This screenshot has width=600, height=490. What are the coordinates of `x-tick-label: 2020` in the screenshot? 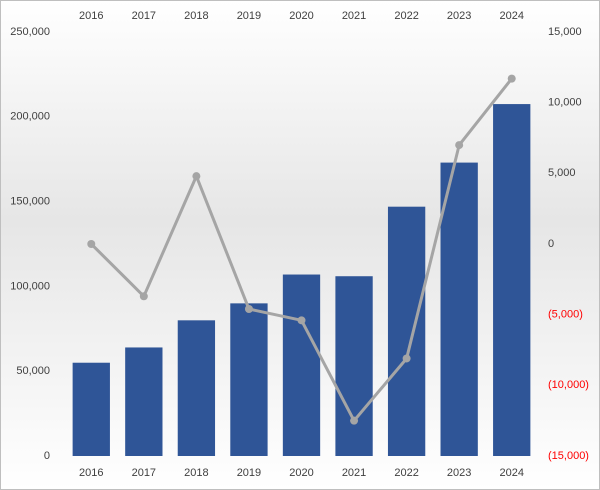 It's located at (301, 473).